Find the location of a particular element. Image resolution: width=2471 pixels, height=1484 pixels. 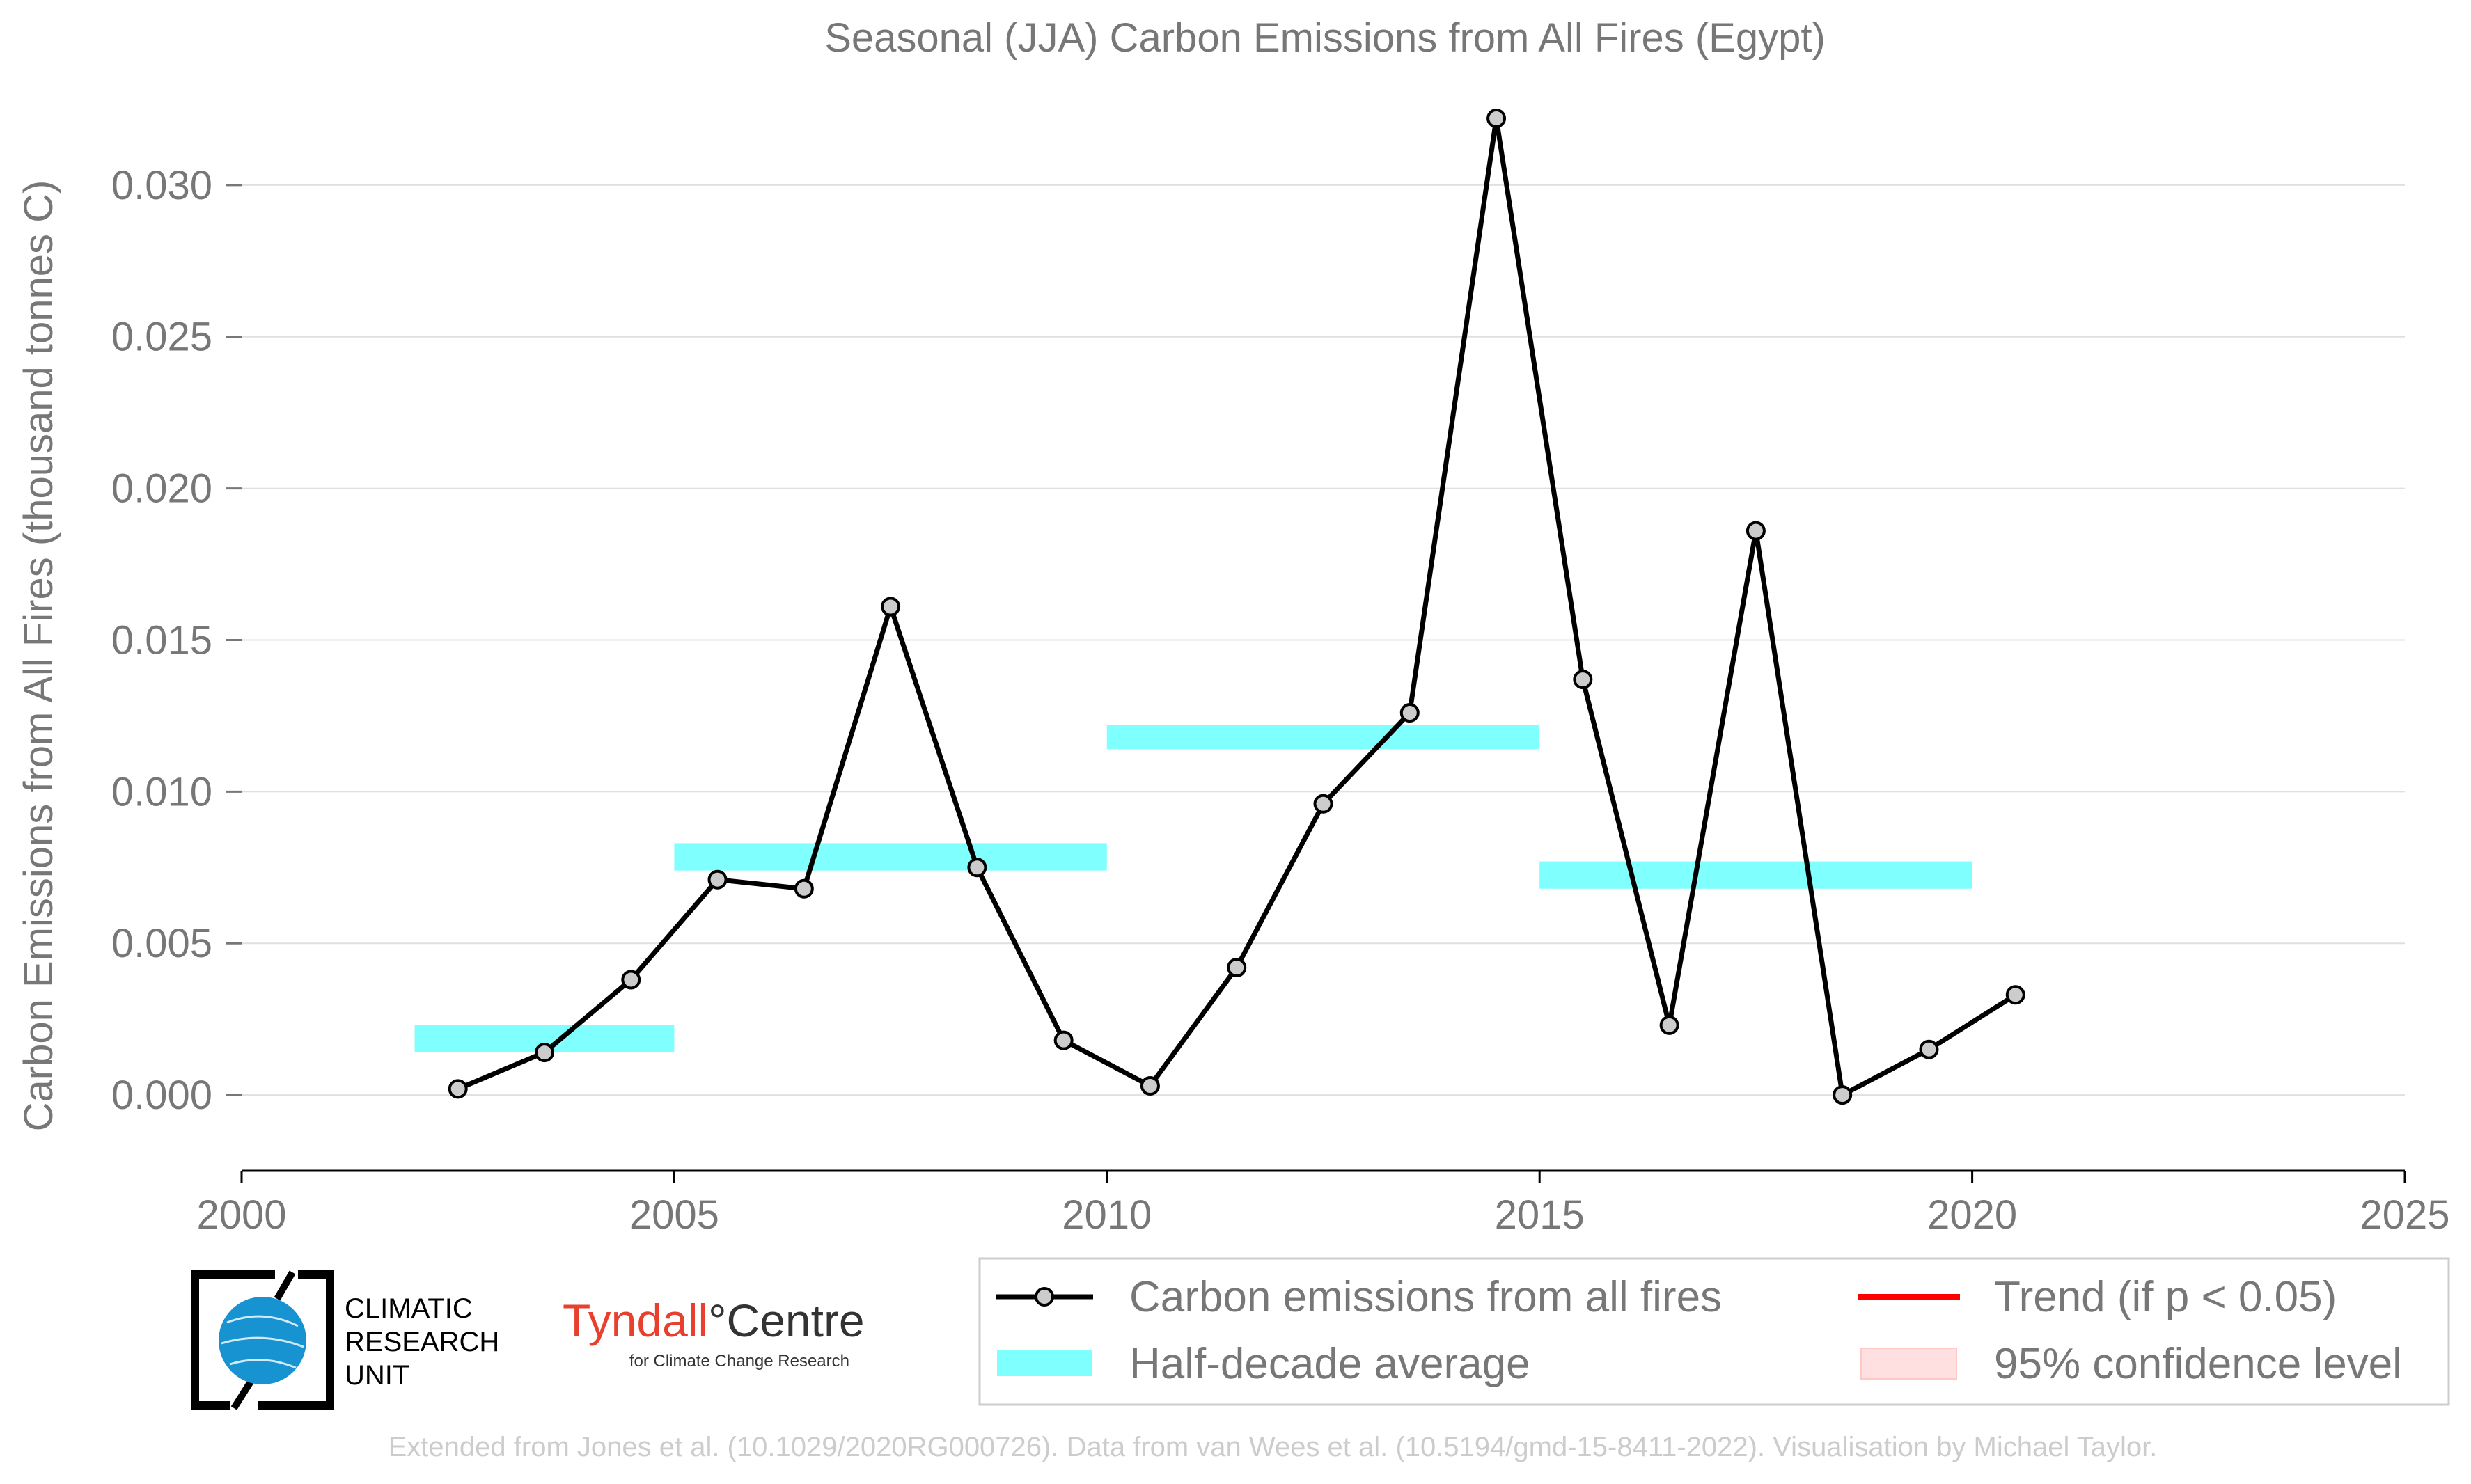

tyndall-logo-sub: for Climate Change Research is located at coordinates (739, 1361).